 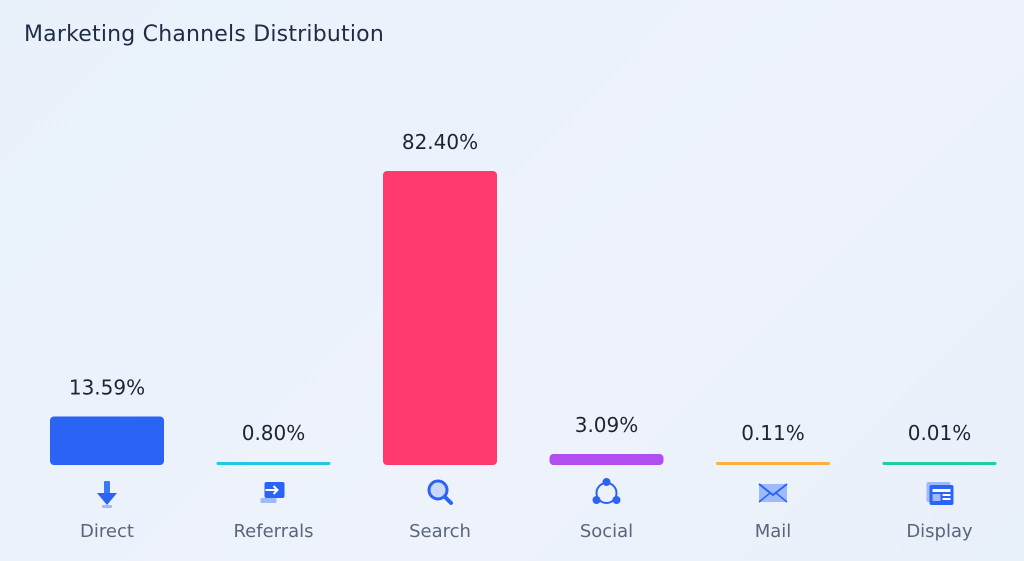 What do you see at coordinates (606, 491) in the screenshot?
I see `social-icon` at bounding box center [606, 491].